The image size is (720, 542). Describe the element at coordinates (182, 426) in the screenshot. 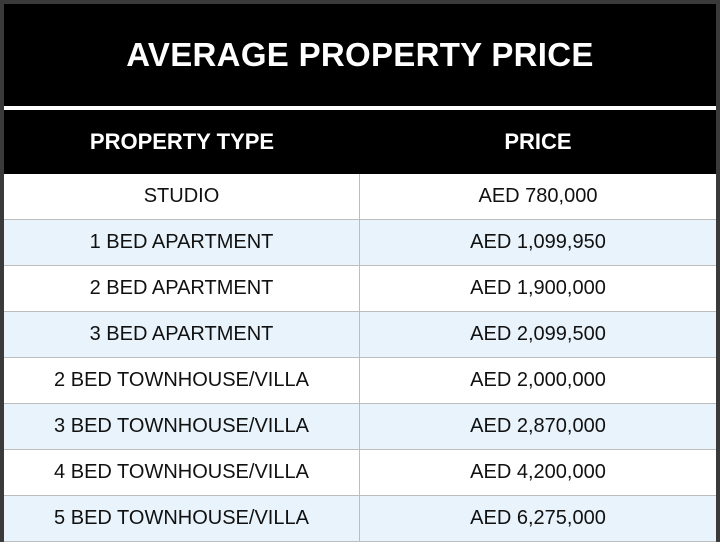

I see `property-type-cell: 3 BED TOWNHOUSE/VILLA` at that location.